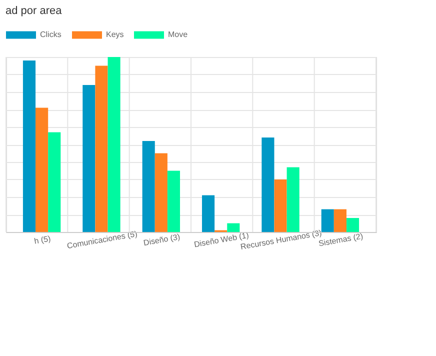  What do you see at coordinates (43, 240) in the screenshot?
I see `x-tick-label: h (5)` at bounding box center [43, 240].